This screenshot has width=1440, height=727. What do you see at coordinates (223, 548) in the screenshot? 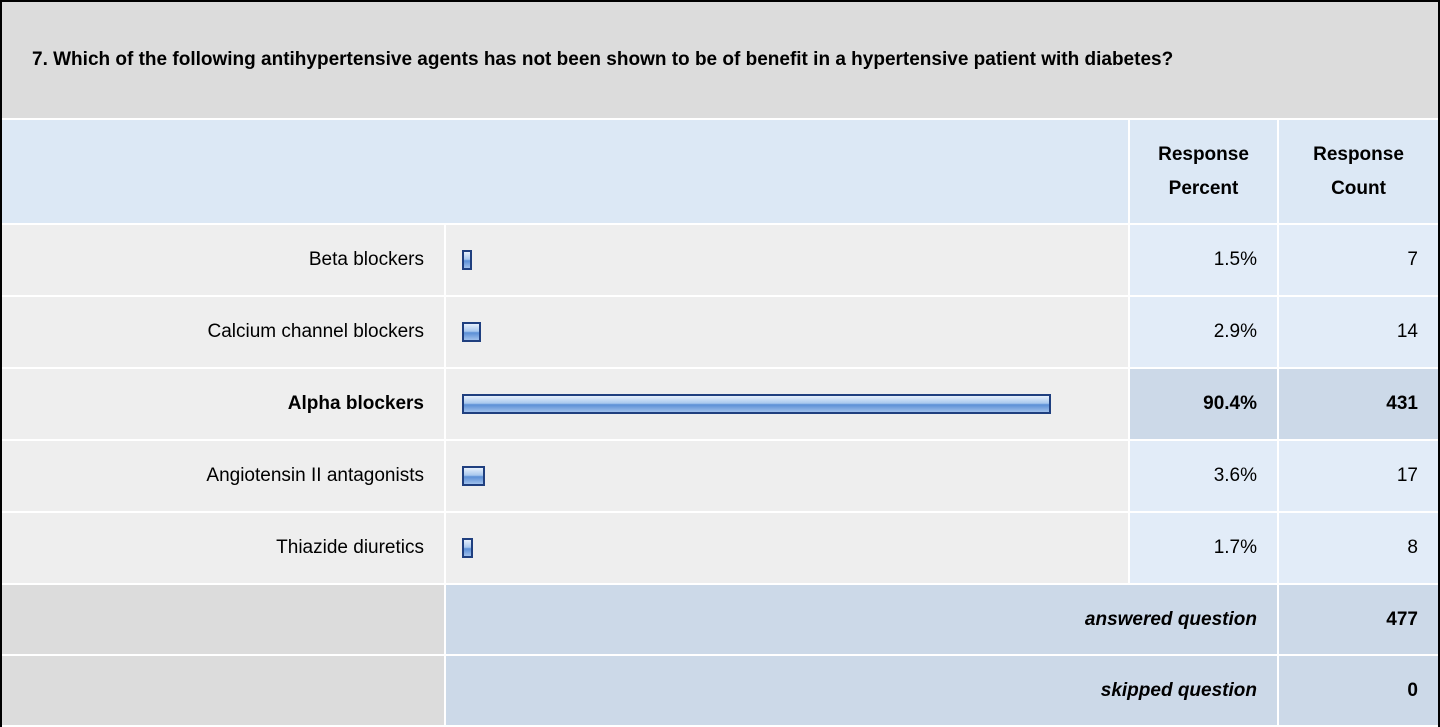
I see `answer-label: Thiazide diuretics` at bounding box center [223, 548].